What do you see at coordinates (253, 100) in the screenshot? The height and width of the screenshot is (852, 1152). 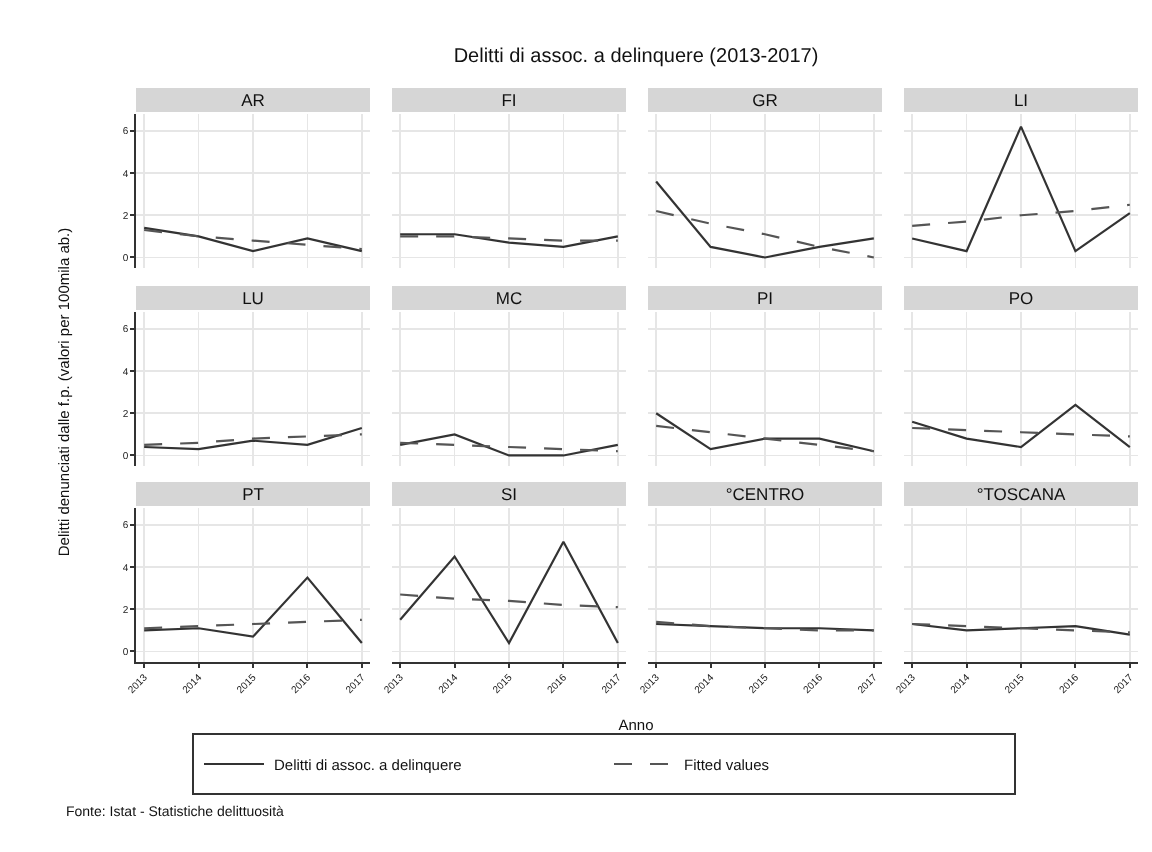 I see `chart-title: AR` at bounding box center [253, 100].